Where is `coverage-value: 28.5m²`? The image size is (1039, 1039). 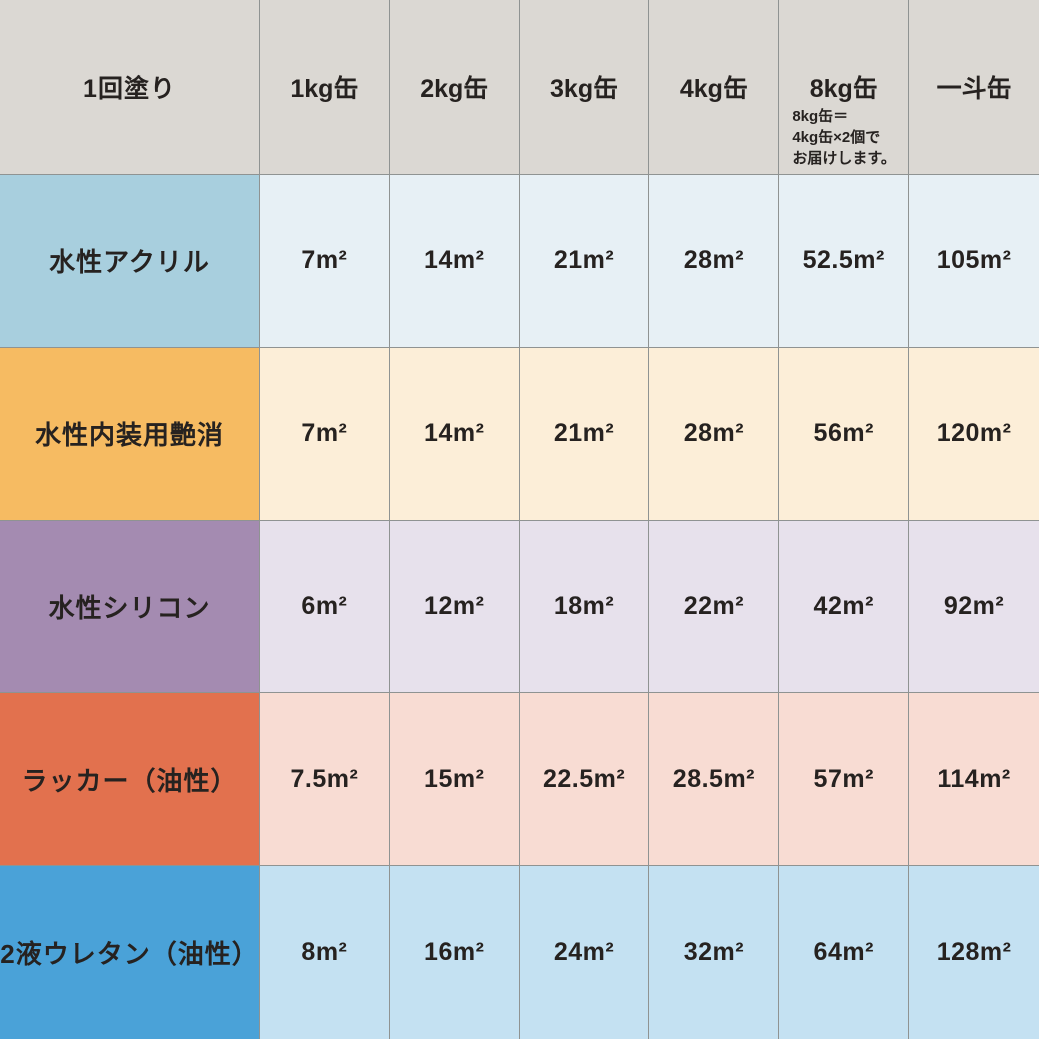 coverage-value: 28.5m² is located at coordinates (714, 780).